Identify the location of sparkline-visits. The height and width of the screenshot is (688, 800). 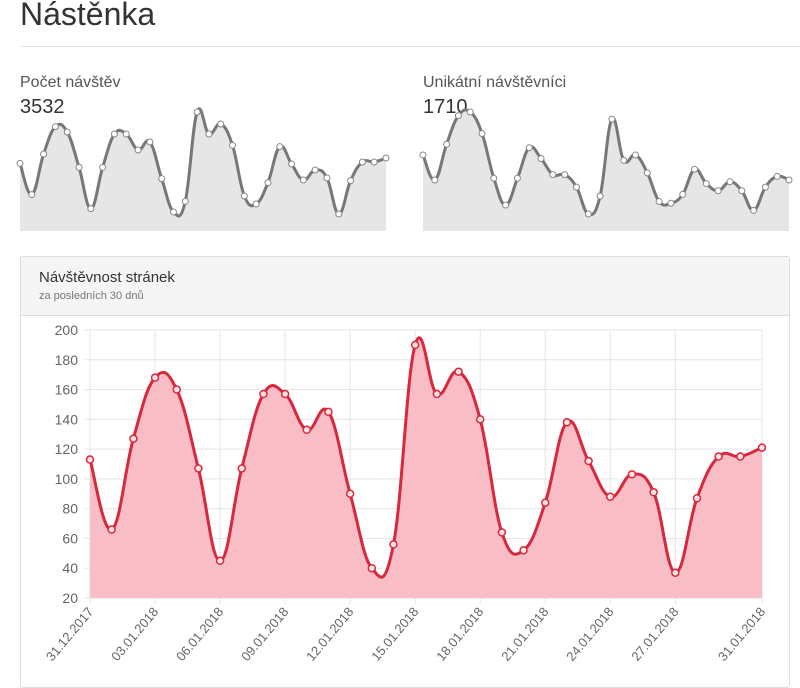
(203, 169).